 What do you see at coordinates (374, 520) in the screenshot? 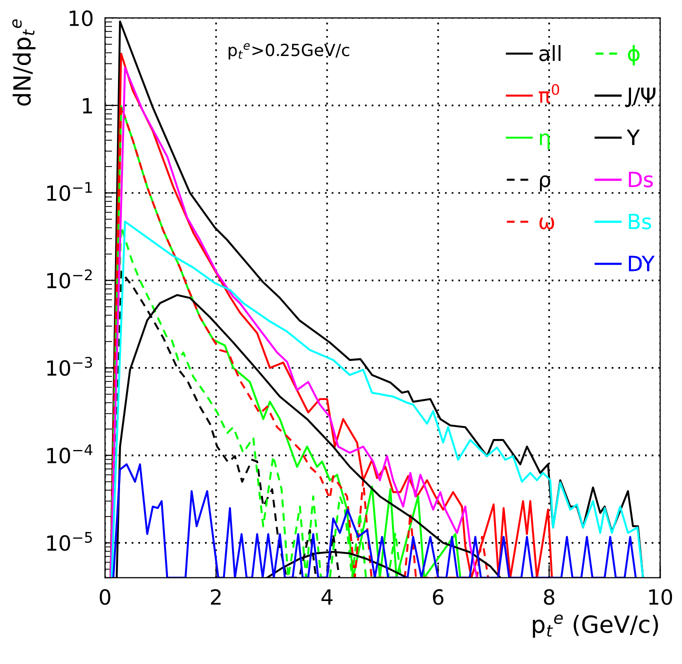
I see `line-series` at bounding box center [374, 520].